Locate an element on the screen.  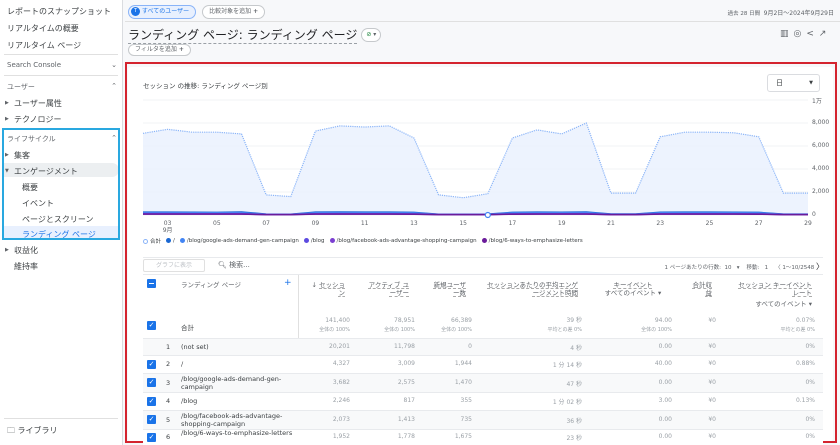
row-landing-page: (not set) is located at coordinates (195, 346).